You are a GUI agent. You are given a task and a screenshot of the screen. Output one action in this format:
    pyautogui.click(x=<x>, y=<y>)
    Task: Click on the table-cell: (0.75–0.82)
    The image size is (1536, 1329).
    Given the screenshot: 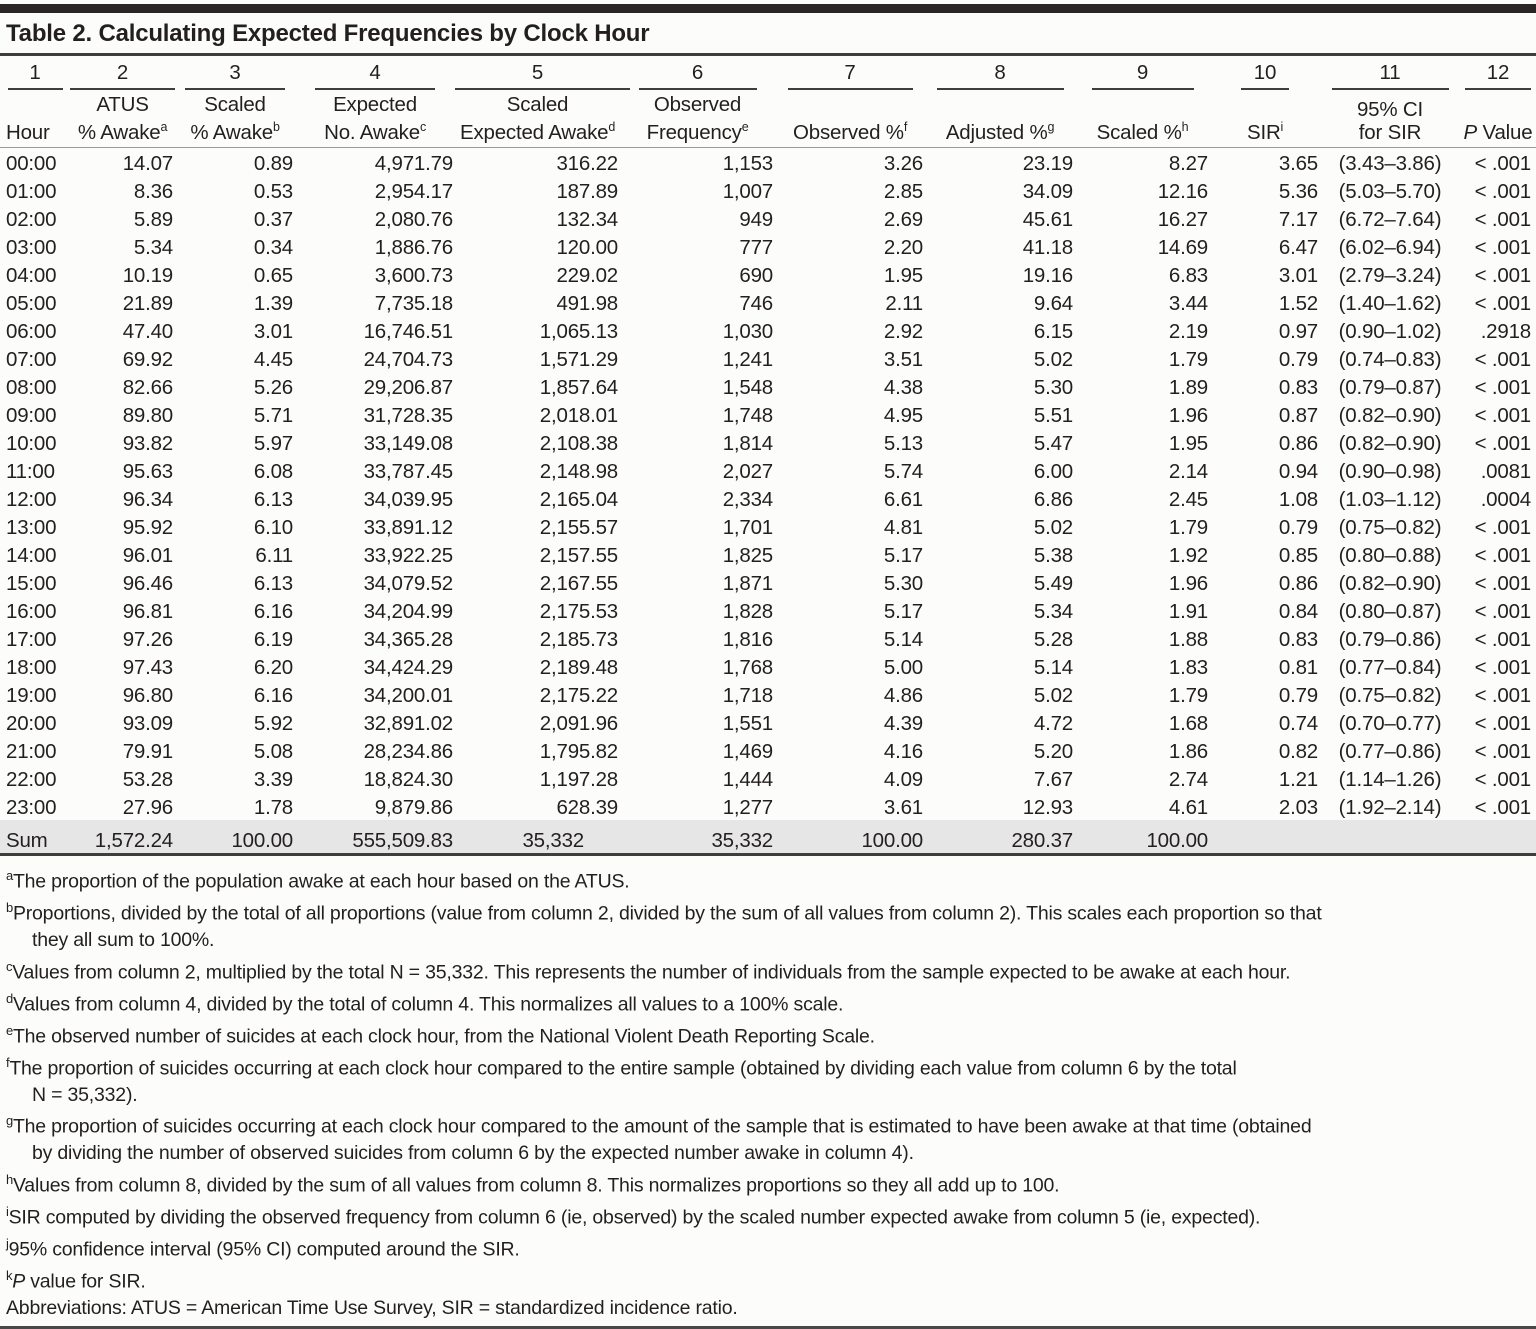 What is the action you would take?
    pyautogui.click(x=1390, y=527)
    